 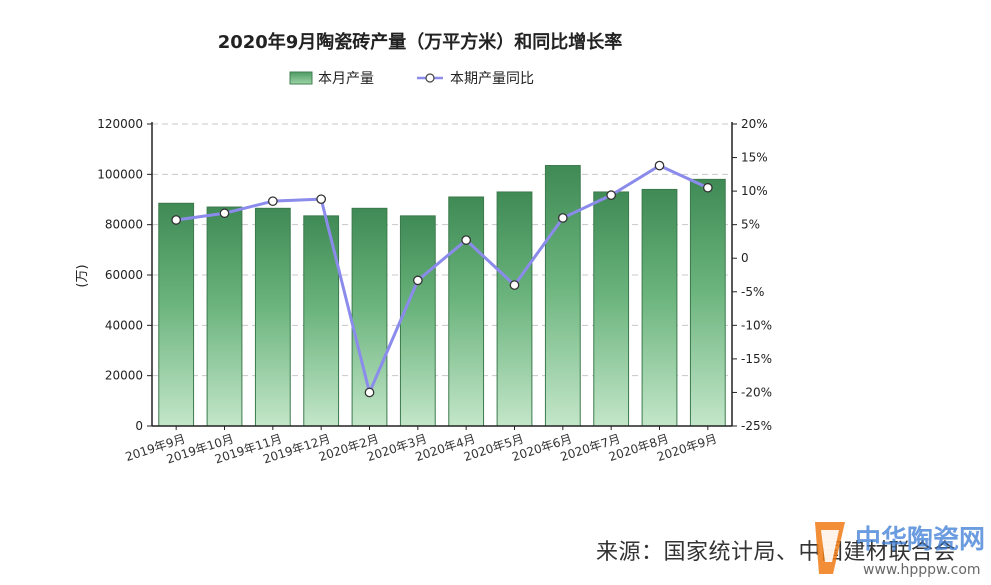 I want to click on y2-tick-label: -10%, so click(x=756, y=325).